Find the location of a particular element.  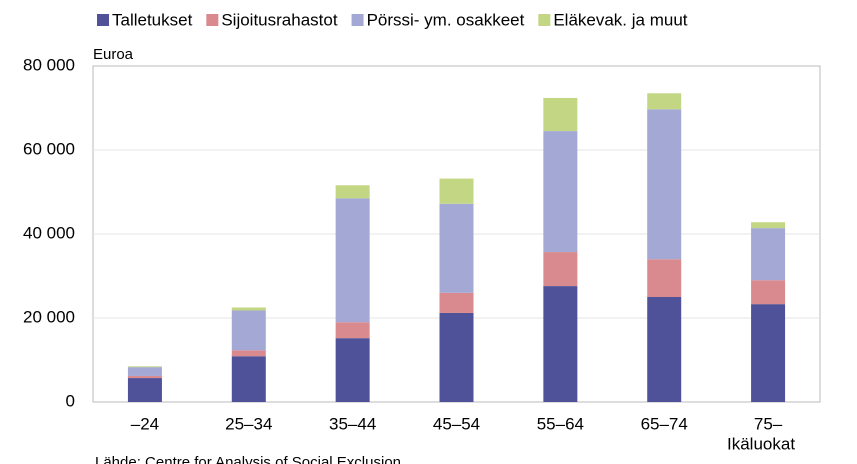

x-tick-label: 65–74 is located at coordinates (664, 423).